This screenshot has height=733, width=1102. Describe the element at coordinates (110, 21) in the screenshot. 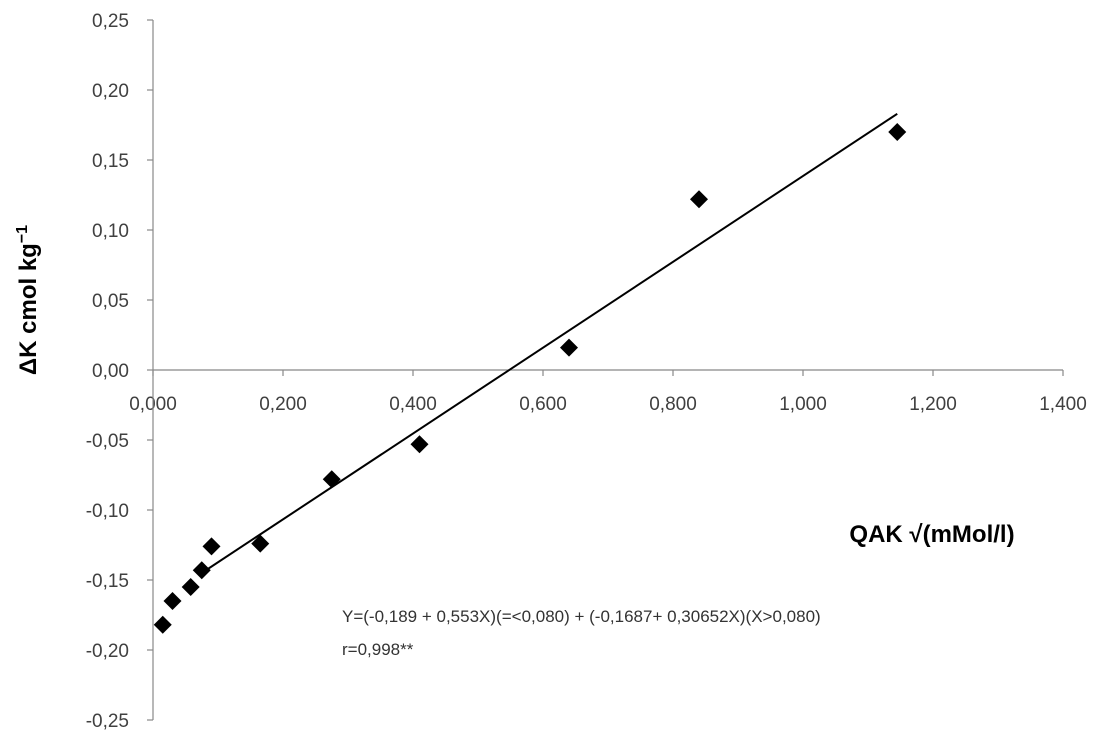

I see `y-tick-label: 0,25` at that location.